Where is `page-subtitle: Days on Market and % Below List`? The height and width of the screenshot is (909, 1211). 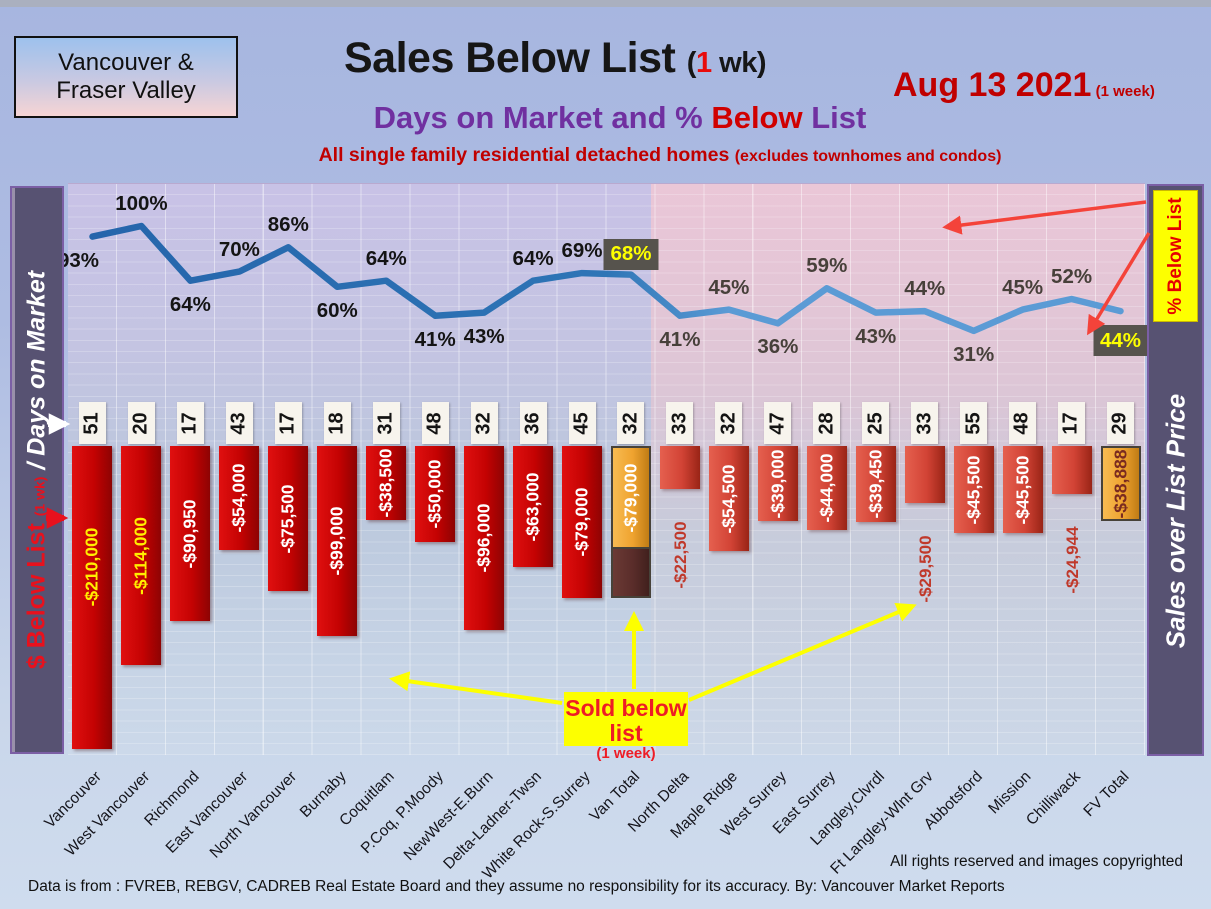
page-subtitle: Days on Market and % Below List is located at coordinates (620, 117).